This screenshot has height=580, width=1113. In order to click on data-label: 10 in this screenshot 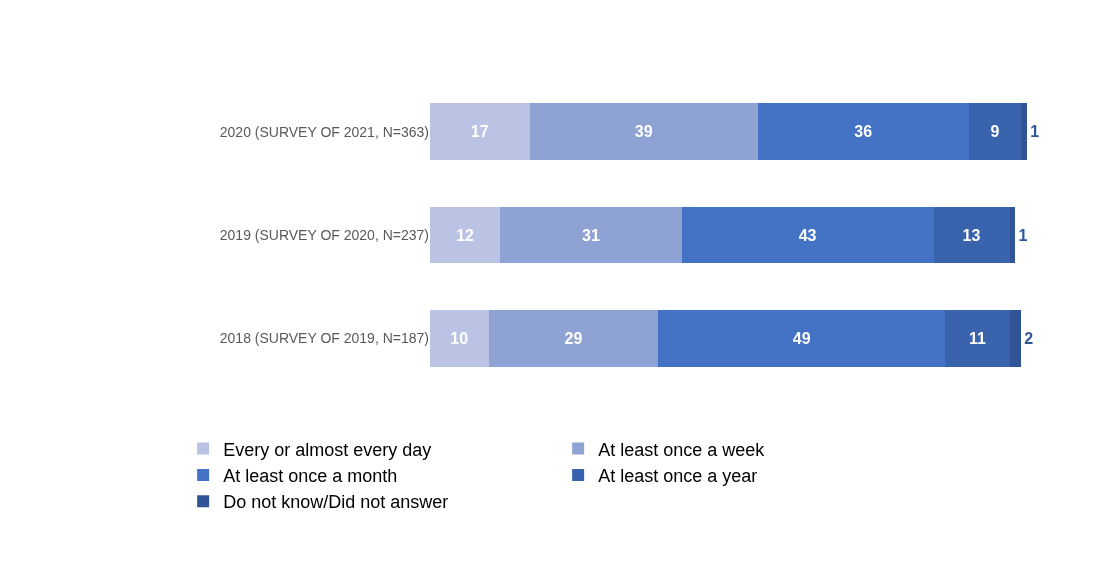, I will do `click(459, 338)`.